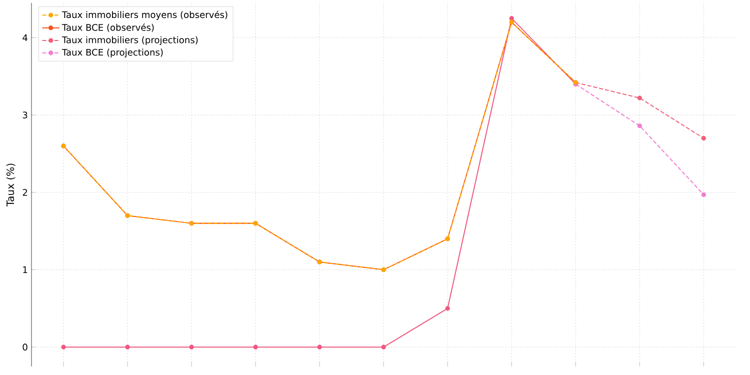 This screenshot has height=375, width=750. Describe the element at coordinates (130, 41) in the screenshot. I see `legend-label: Taux immobiliers (projections)` at that location.